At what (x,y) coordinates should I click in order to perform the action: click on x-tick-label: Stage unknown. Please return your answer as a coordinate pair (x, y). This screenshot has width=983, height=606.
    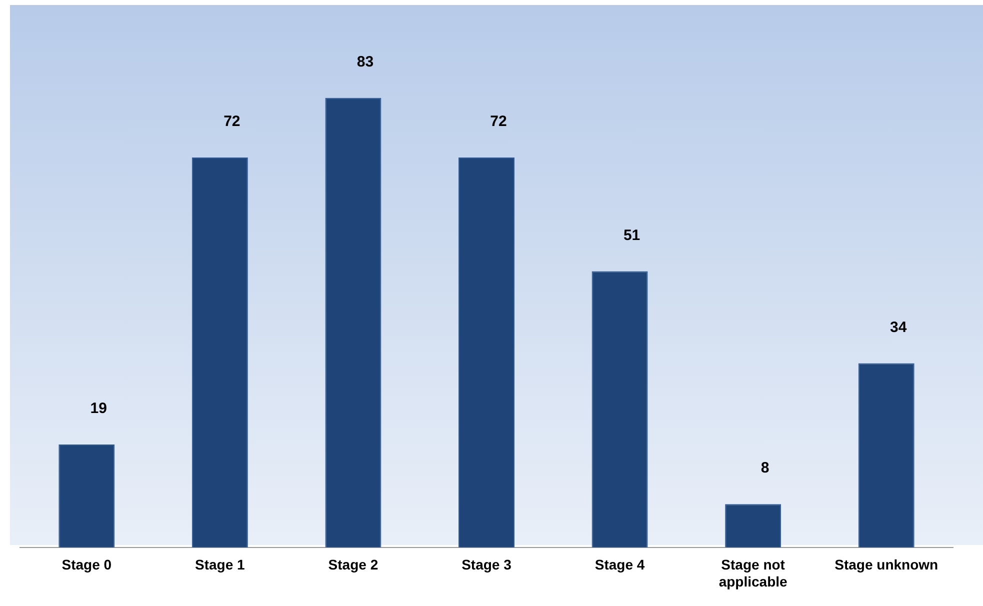
    Looking at the image, I should click on (886, 564).